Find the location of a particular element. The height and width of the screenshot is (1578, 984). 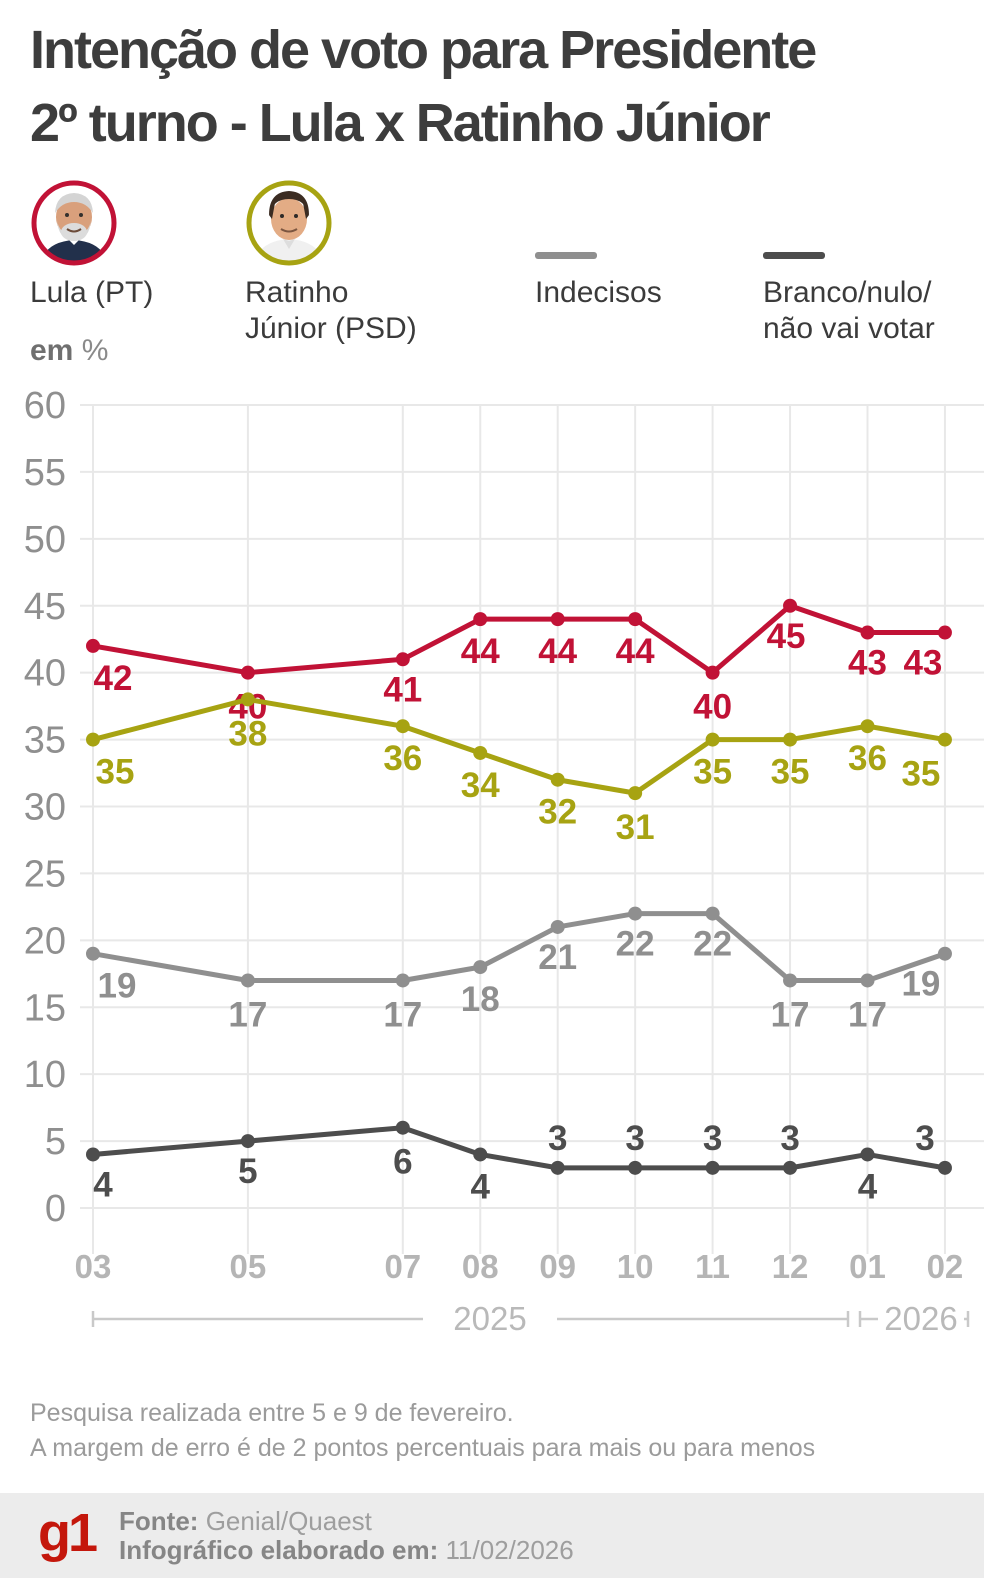

legend-item-ratinho: Ratinho Júnior (PSD) is located at coordinates (390, 261).